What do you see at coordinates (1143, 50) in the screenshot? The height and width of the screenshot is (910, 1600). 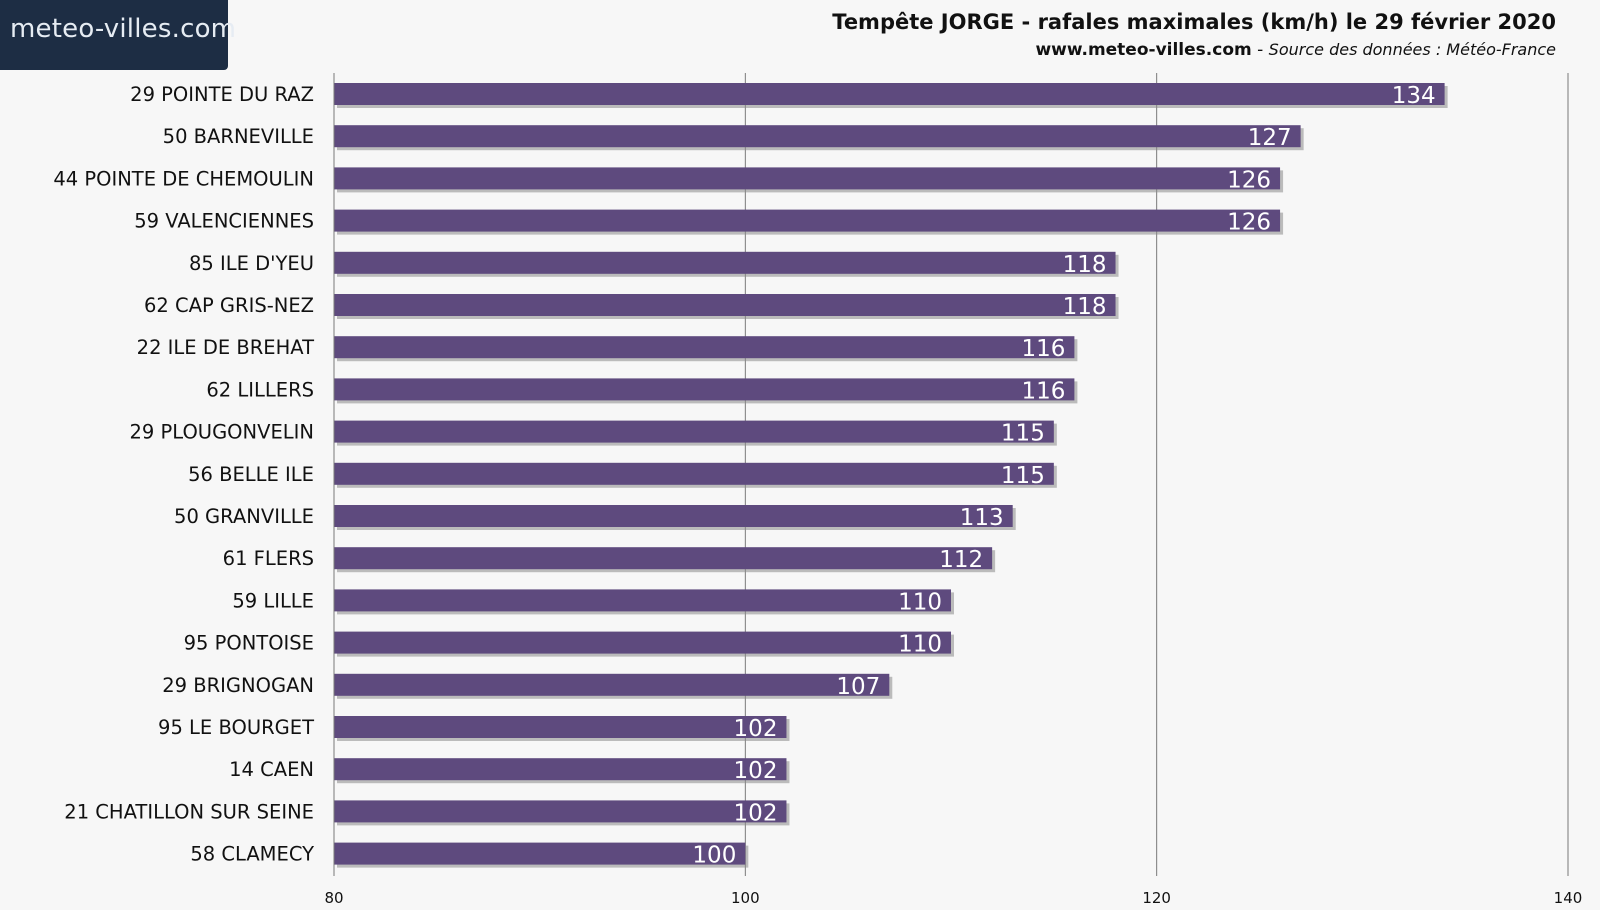 I see `site-url: www.meteo-villes.com` at bounding box center [1143, 50].